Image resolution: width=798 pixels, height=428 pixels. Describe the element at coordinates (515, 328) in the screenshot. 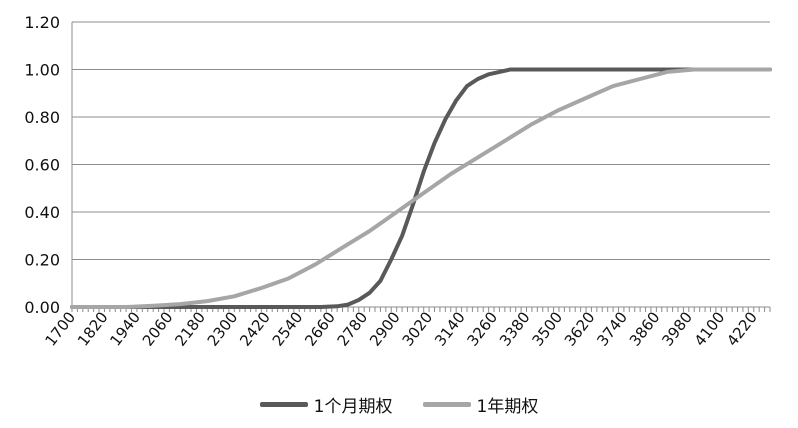

I see `x-tick-label: 3380` at that location.